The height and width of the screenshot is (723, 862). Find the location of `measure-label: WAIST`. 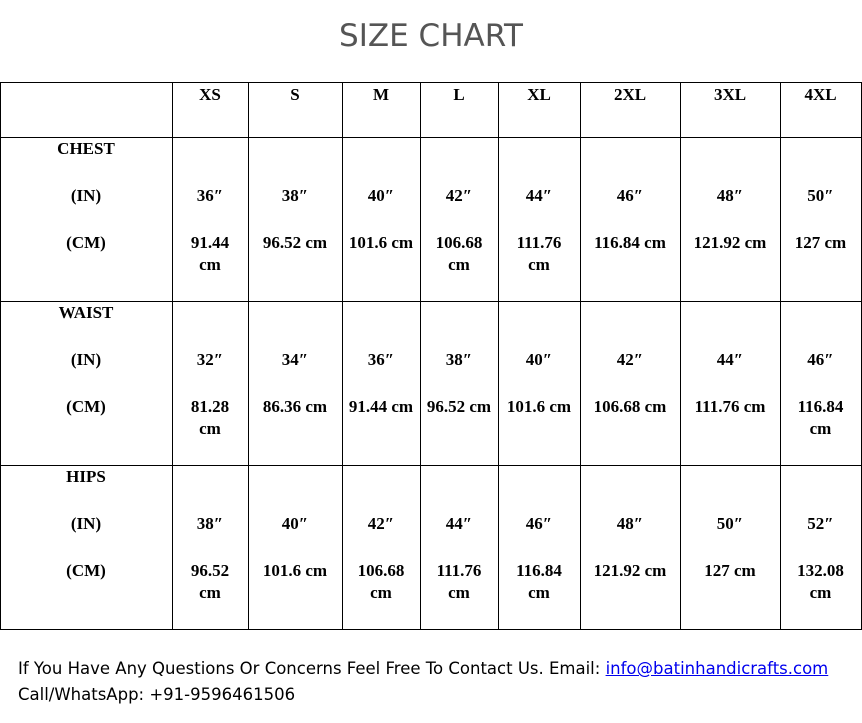

measure-label: WAIST is located at coordinates (86, 312).